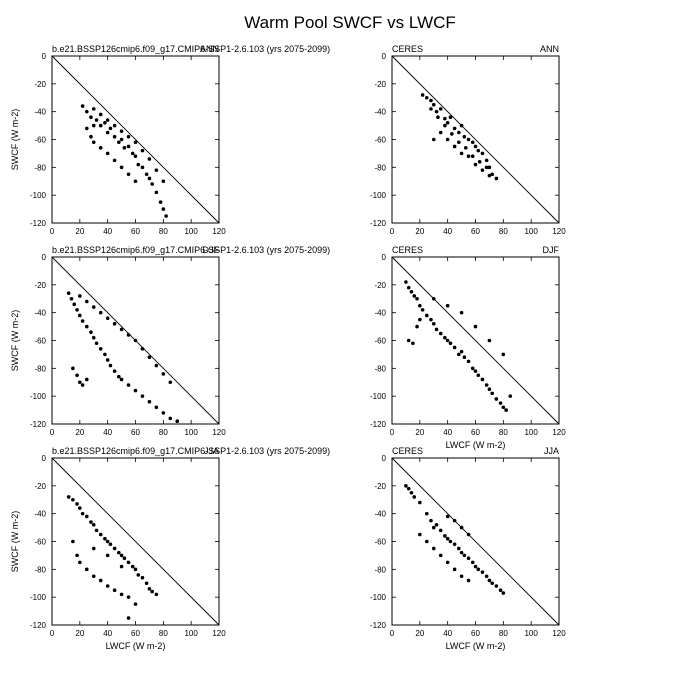 This screenshot has height=700, width=700. I want to click on x-tick-label: 60, so click(475, 633).